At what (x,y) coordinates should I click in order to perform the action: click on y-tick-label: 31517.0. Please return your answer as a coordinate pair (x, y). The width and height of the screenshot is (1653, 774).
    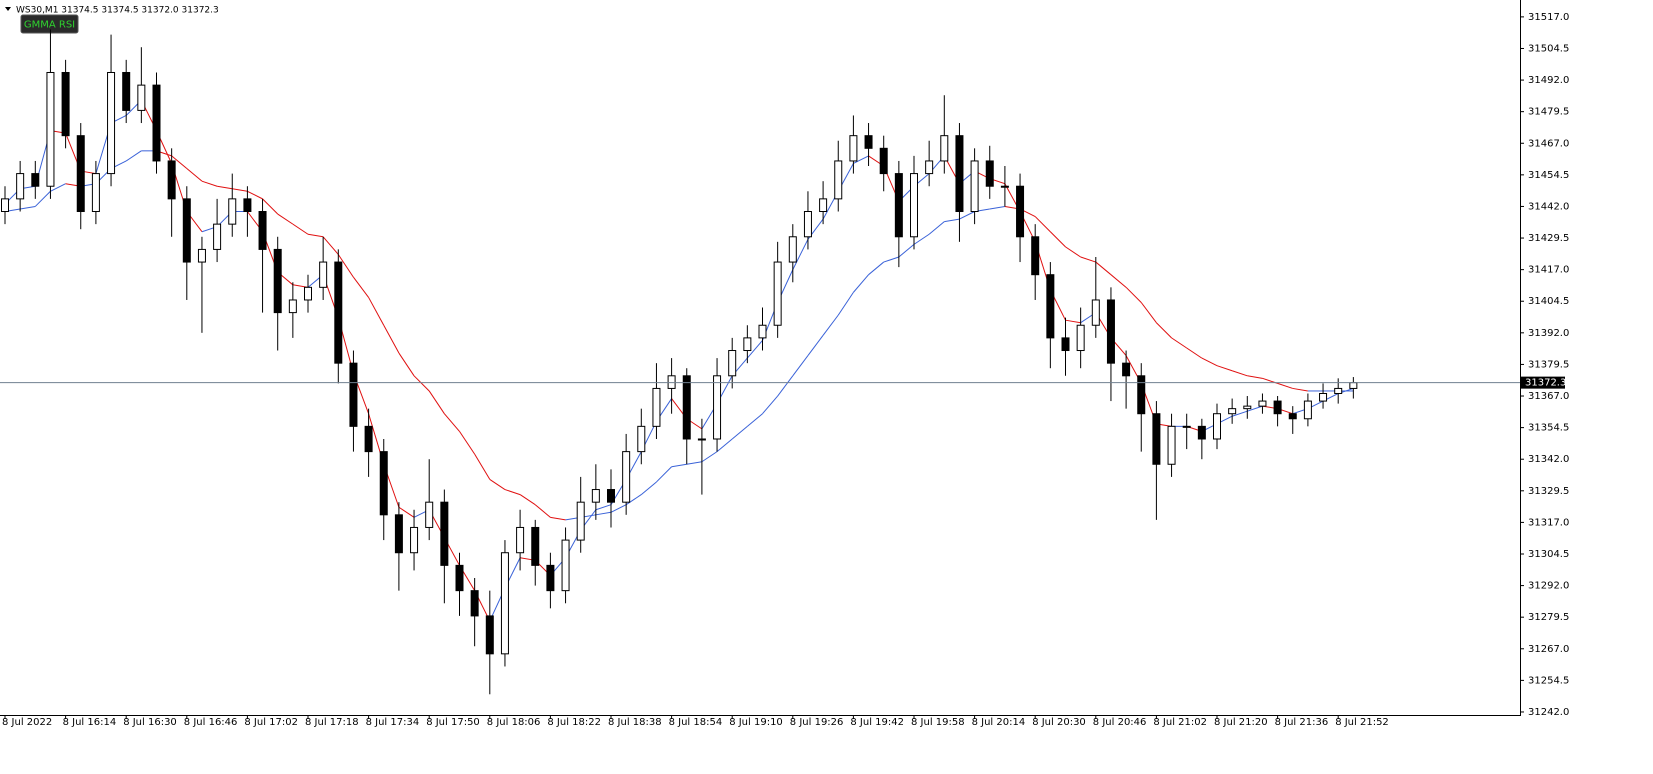
    Looking at the image, I should click on (1548, 17).